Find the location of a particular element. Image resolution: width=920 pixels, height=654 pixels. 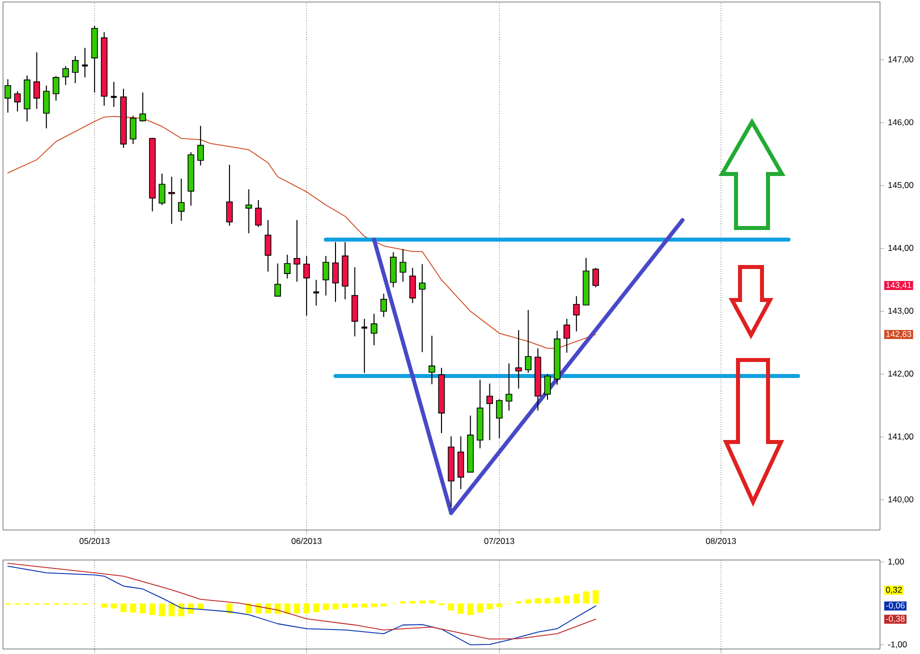

text: 0,32 is located at coordinates (894, 590).